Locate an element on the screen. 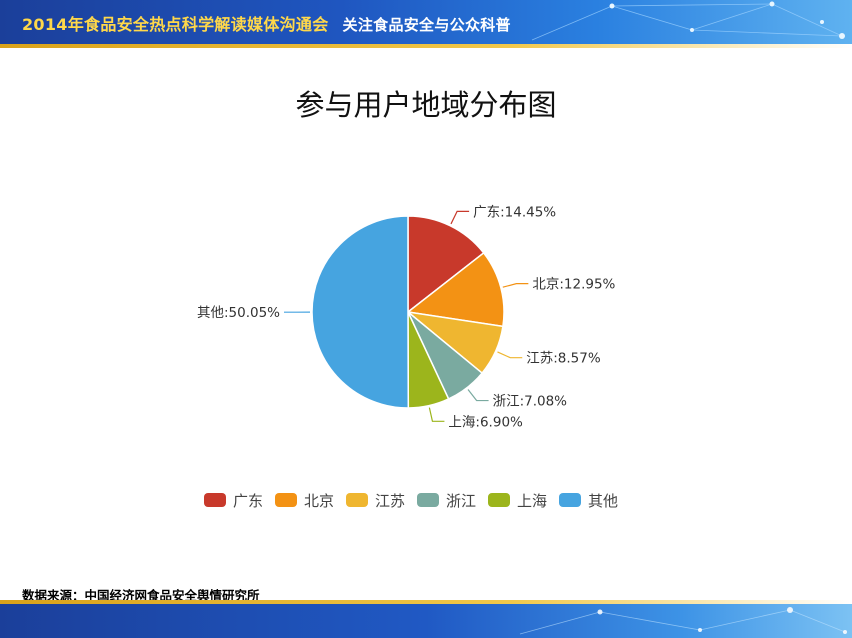 Image resolution: width=852 pixels, height=638 pixels. legend-label-2: 北京 is located at coordinates (319, 501).